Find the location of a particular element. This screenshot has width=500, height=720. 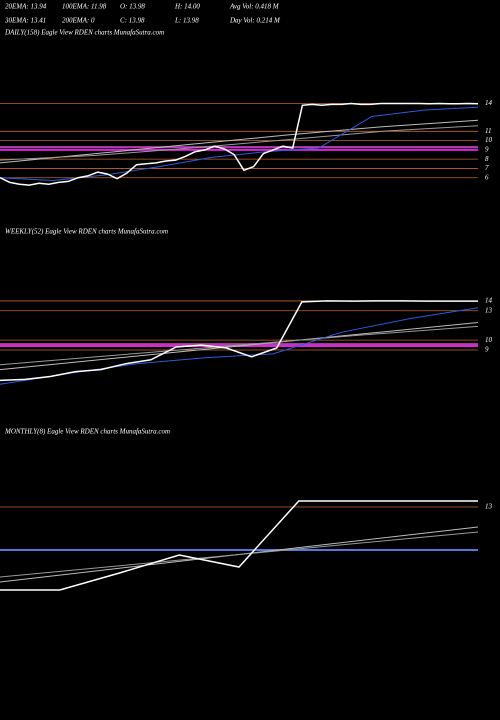

header-stat: Avg Vol: 0.418 M is located at coordinates (254, 7).